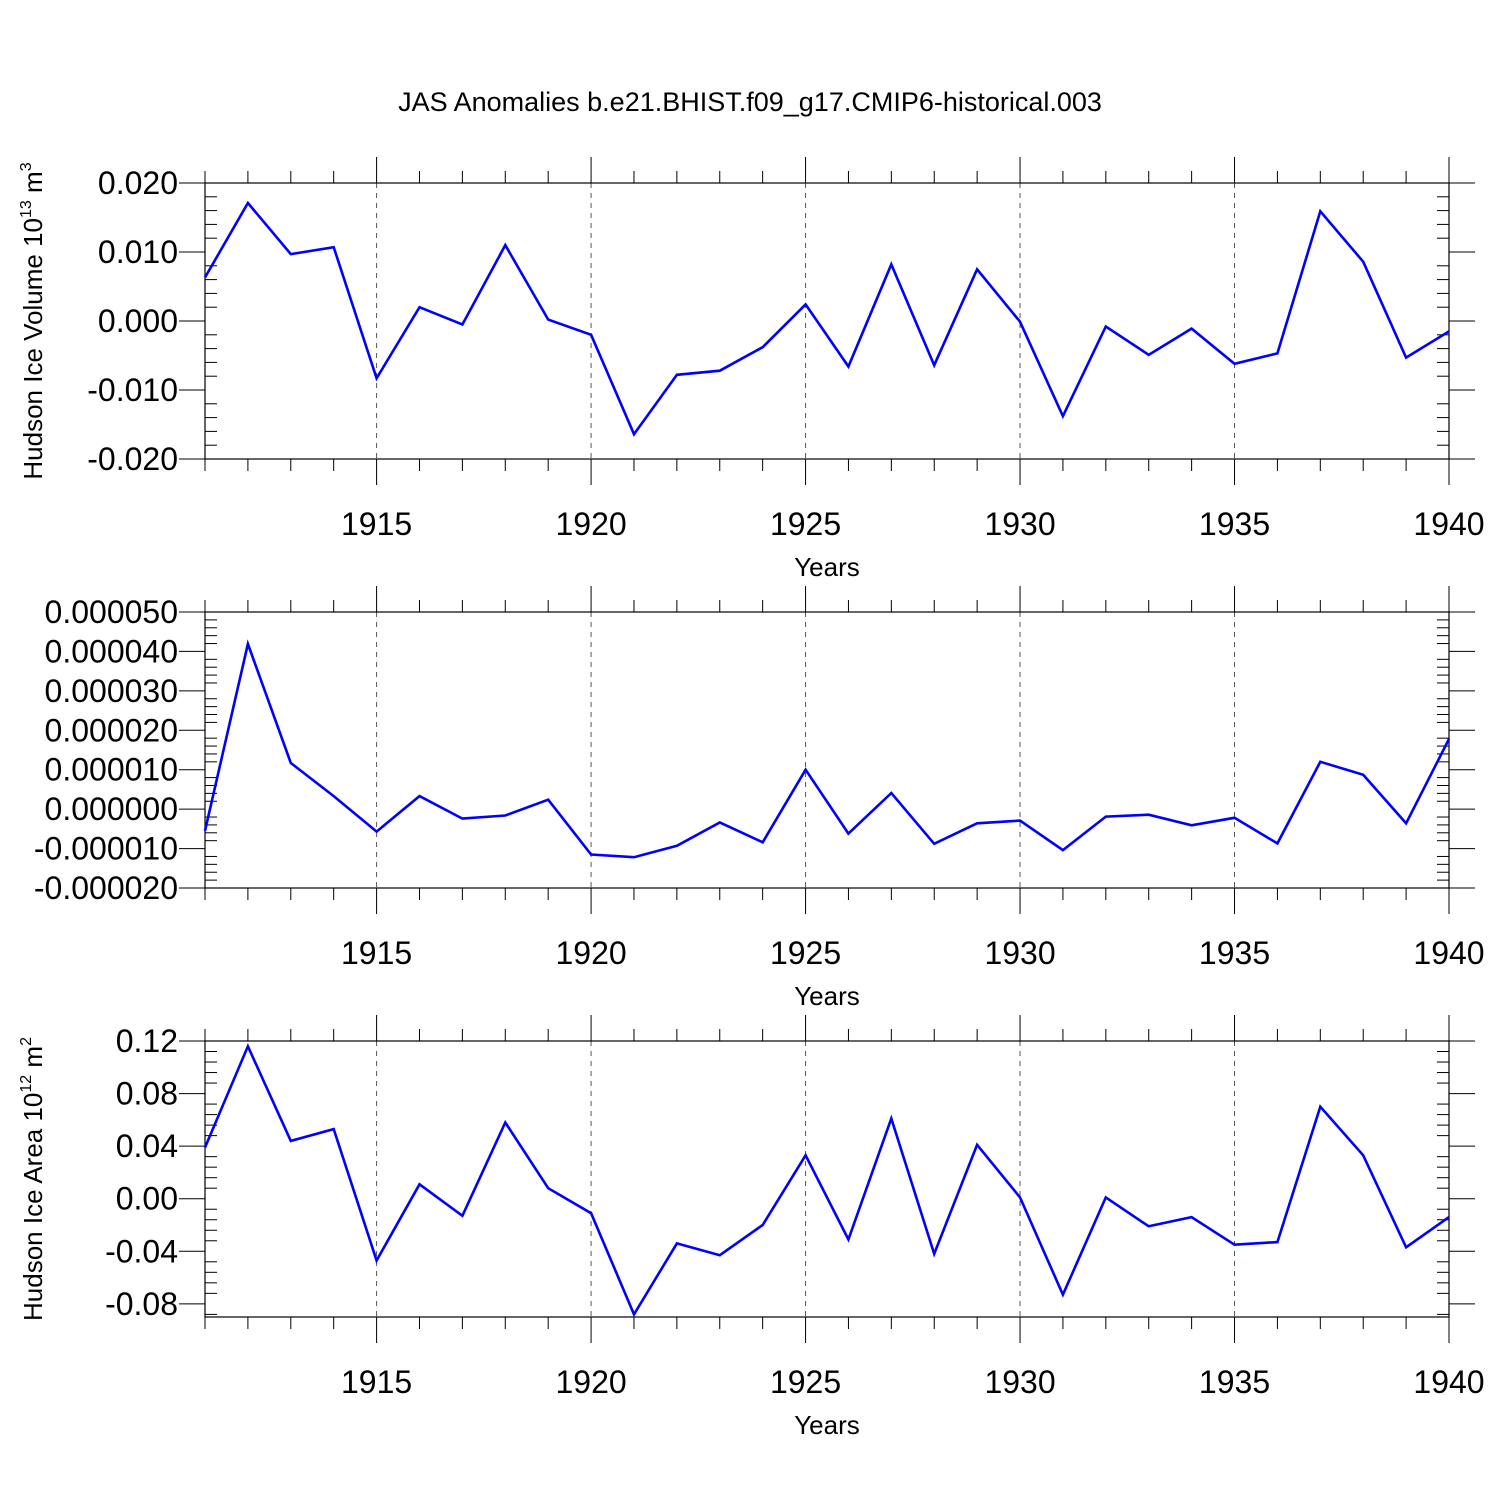 Image resolution: width=1500 pixels, height=1500 pixels. I want to click on y-tick-label: 0.000050, so click(111, 612).